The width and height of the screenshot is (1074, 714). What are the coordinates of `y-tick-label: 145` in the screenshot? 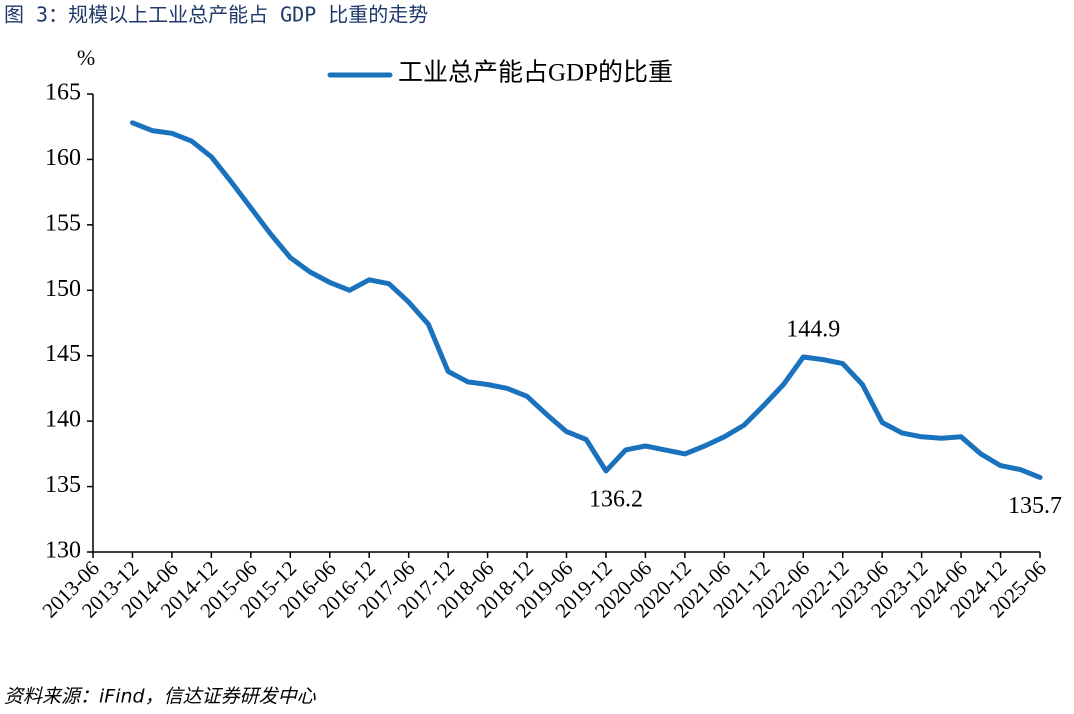 It's located at (63, 354).